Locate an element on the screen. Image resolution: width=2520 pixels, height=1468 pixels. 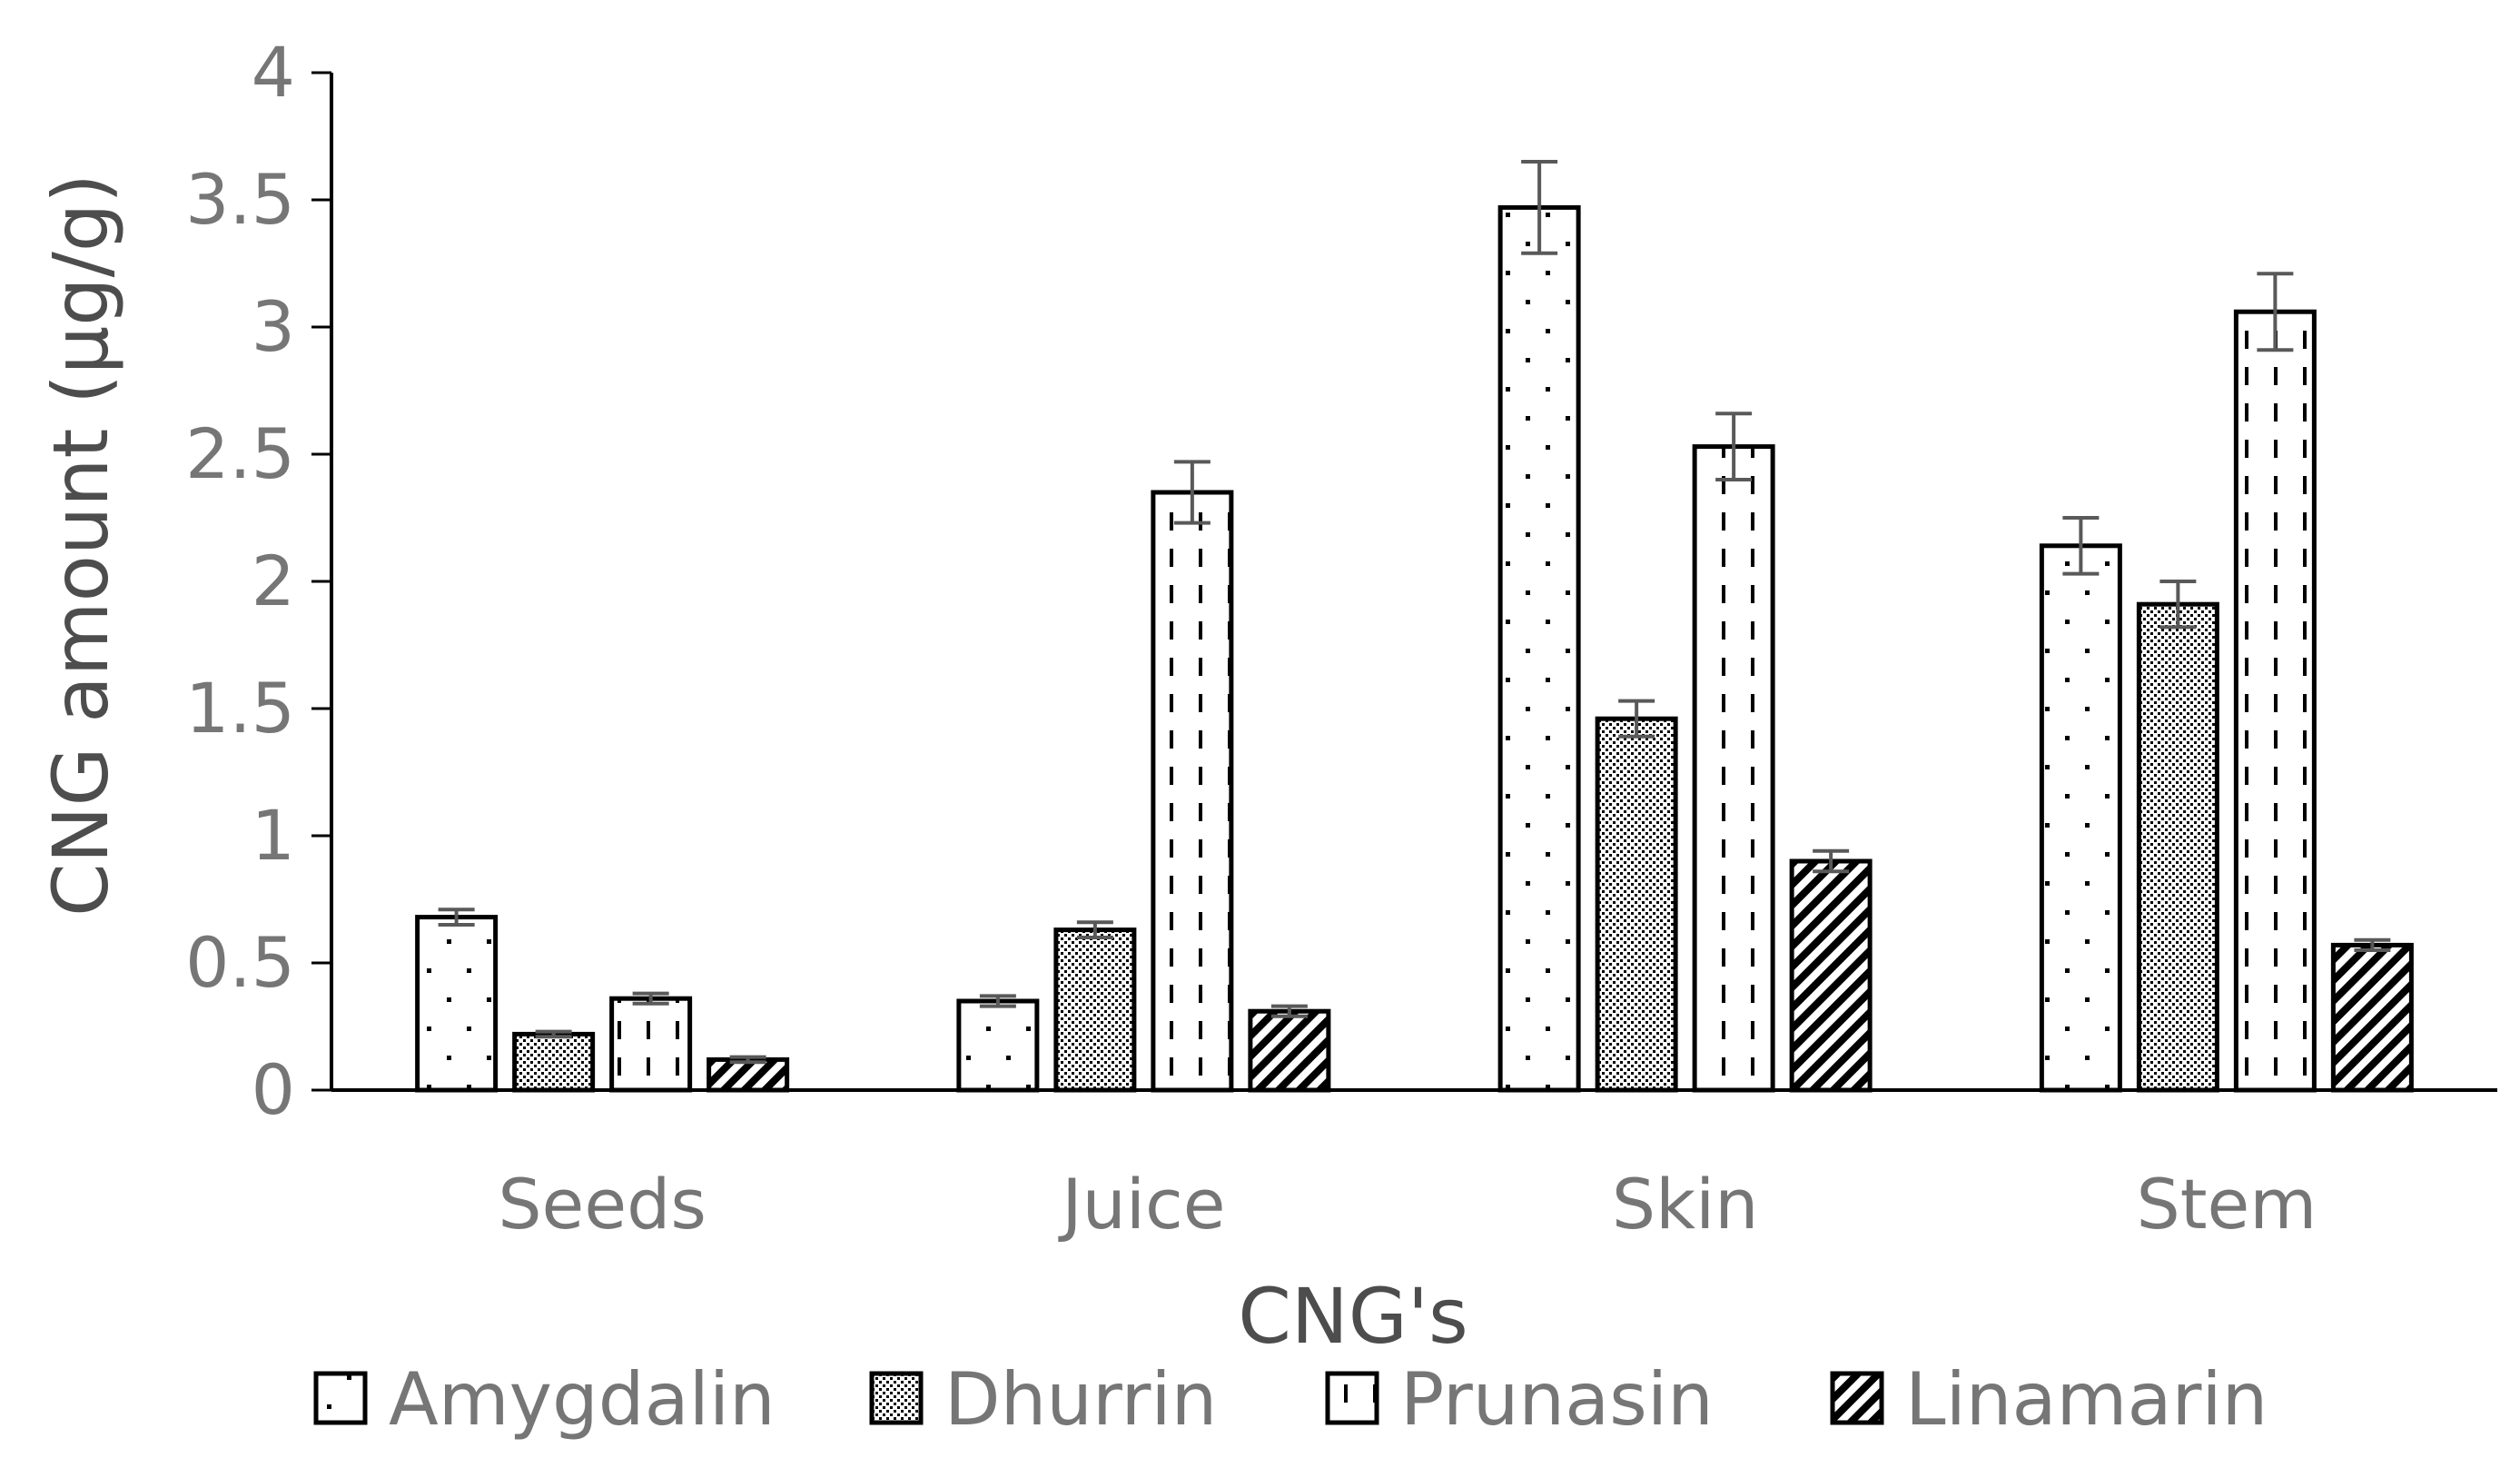
y-tick-label: 2 is located at coordinates (273, 581).